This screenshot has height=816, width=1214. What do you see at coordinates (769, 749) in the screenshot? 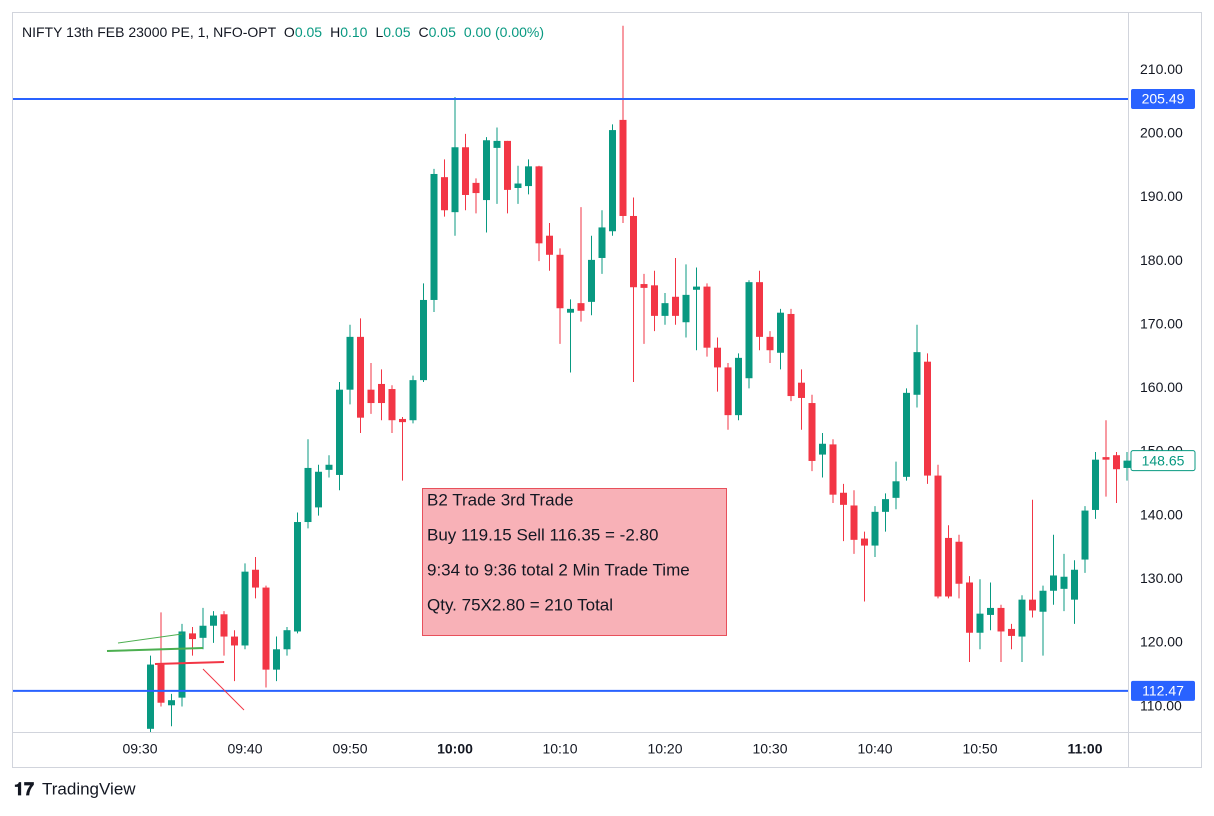
I see `x-tick-label: 10:30` at bounding box center [769, 749].